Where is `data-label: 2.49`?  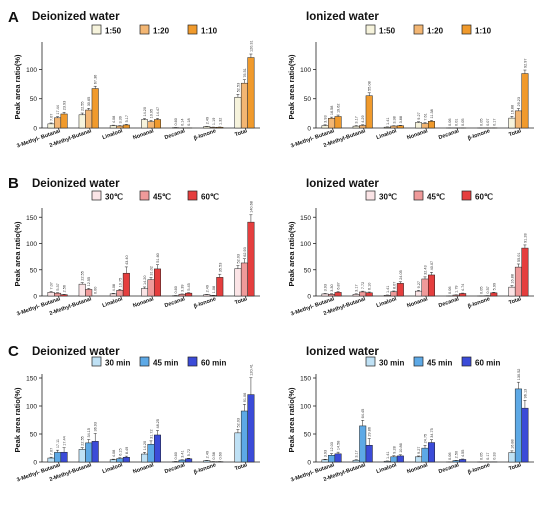
data-label: 2.49 is located at coordinates (207, 120).